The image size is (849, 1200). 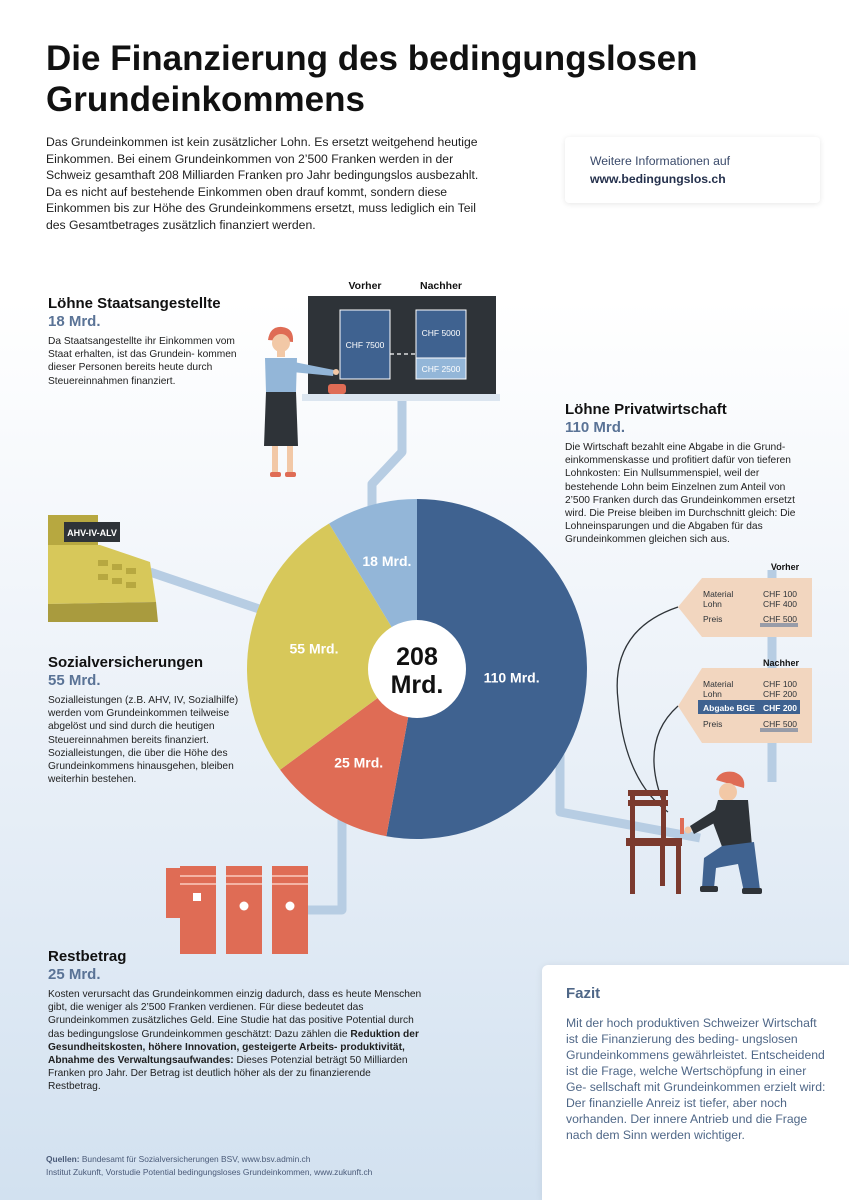 I want to click on section-value: 55 Mrd., so click(x=74, y=680).